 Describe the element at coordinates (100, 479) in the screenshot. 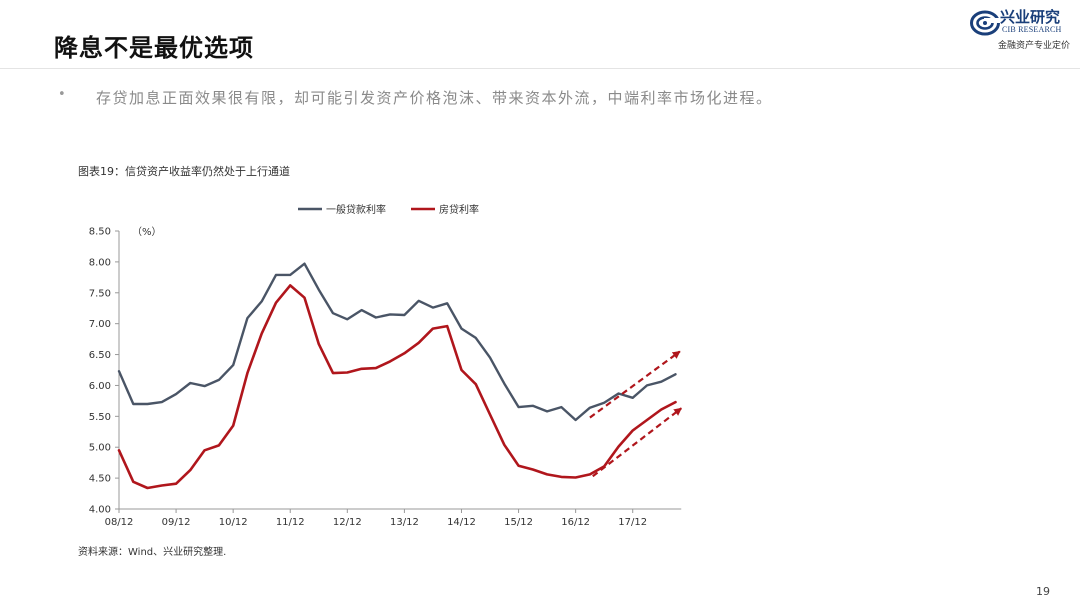

I see `y-tick-label: 4.50` at that location.